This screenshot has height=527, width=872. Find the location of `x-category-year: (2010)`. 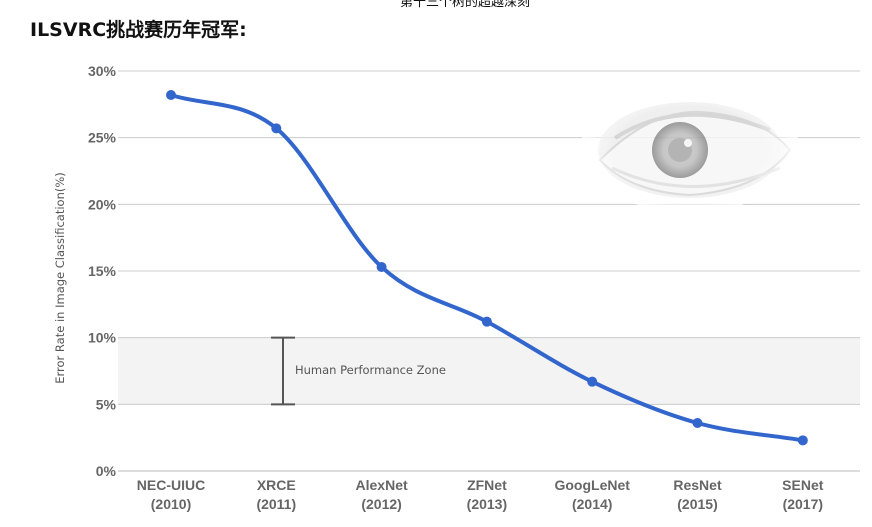

x-category-year: (2010) is located at coordinates (171, 504).